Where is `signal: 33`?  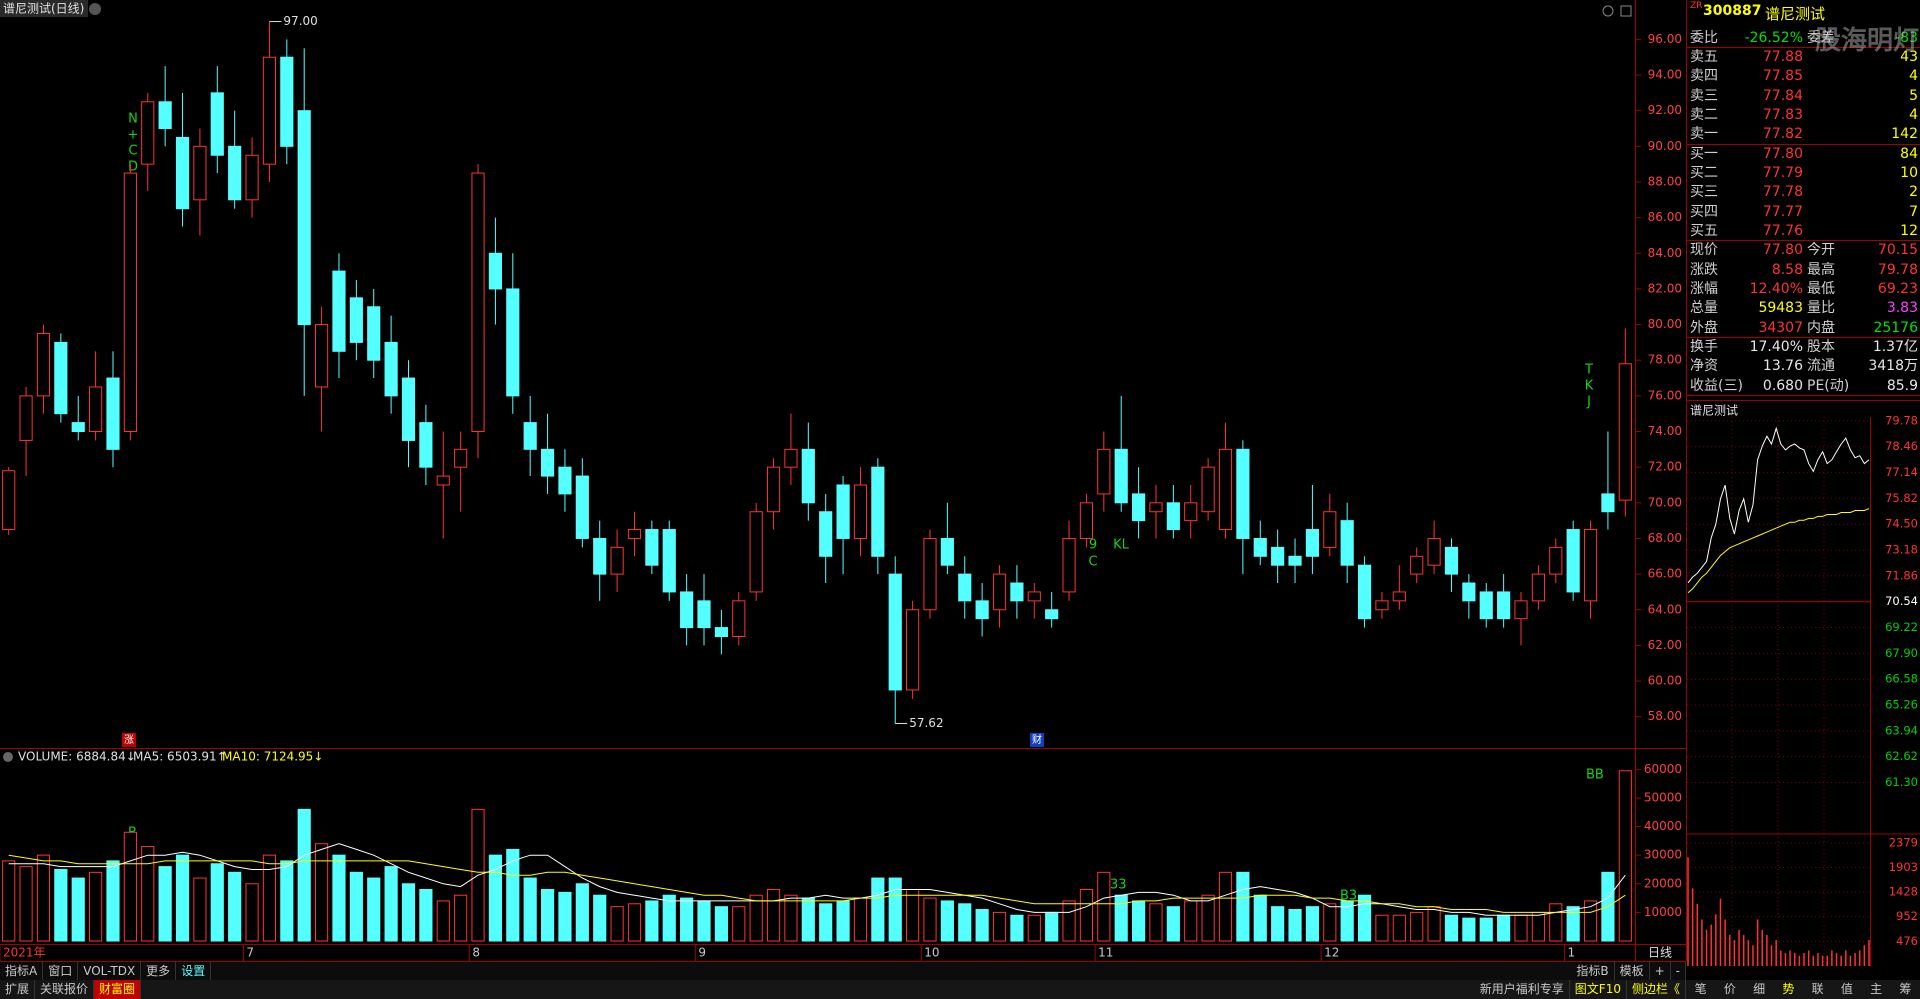 signal: 33 is located at coordinates (1118, 885).